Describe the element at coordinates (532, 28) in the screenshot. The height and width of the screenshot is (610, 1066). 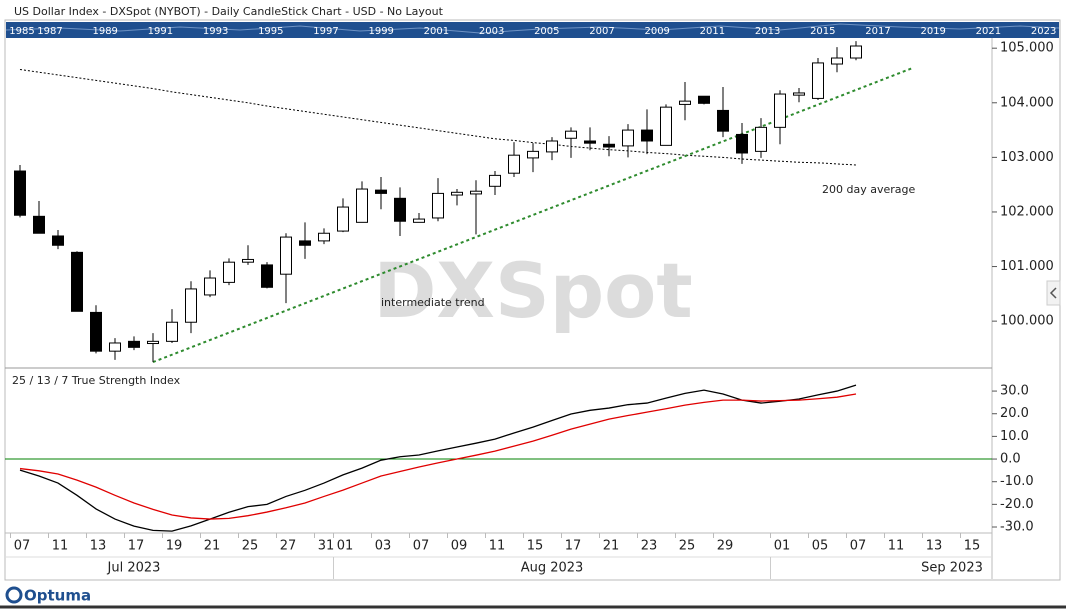
I see `timeline-sparkline` at that location.